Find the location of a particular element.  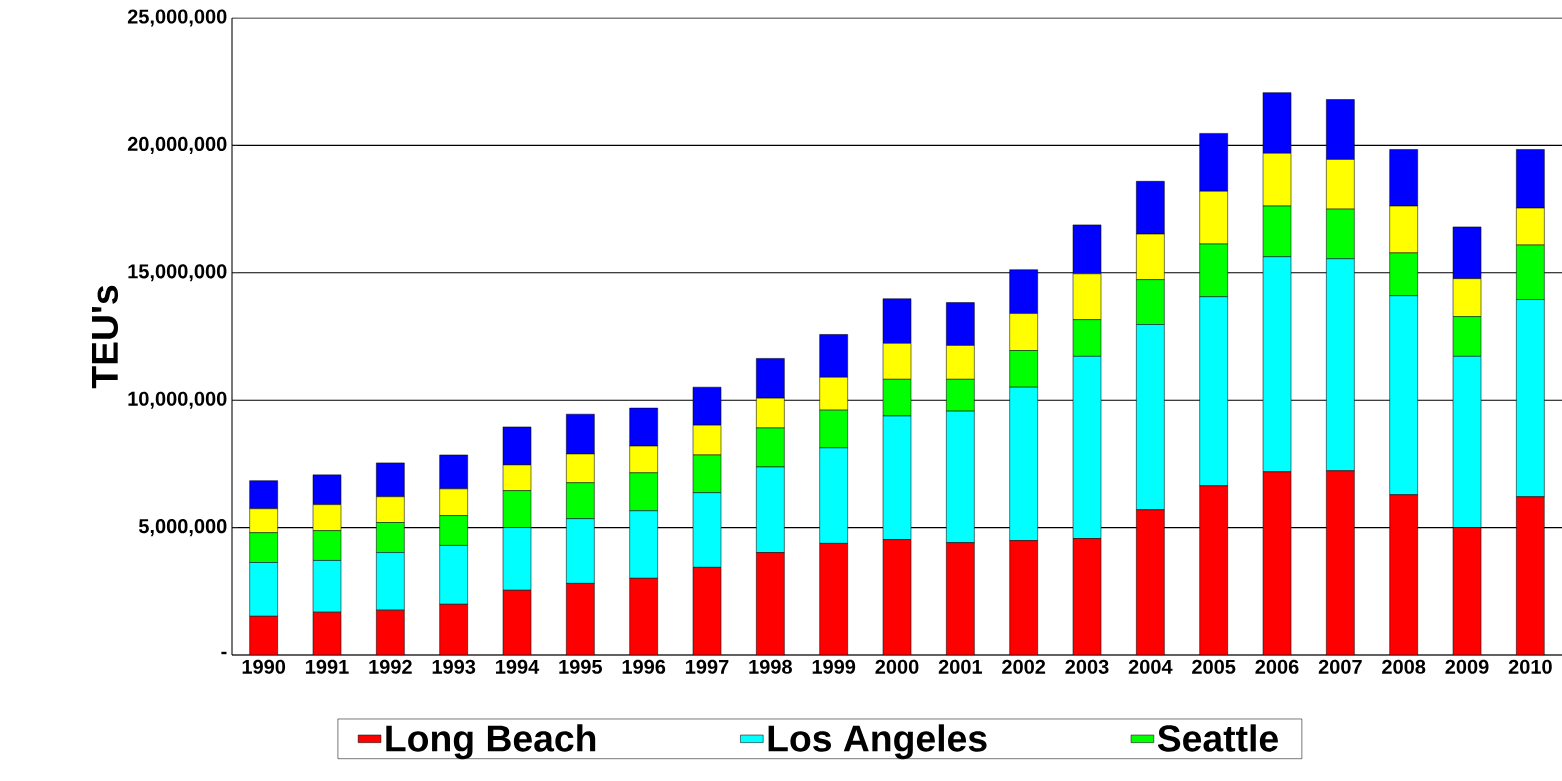

y-tick-label: 10,000,000 is located at coordinates (177, 400).